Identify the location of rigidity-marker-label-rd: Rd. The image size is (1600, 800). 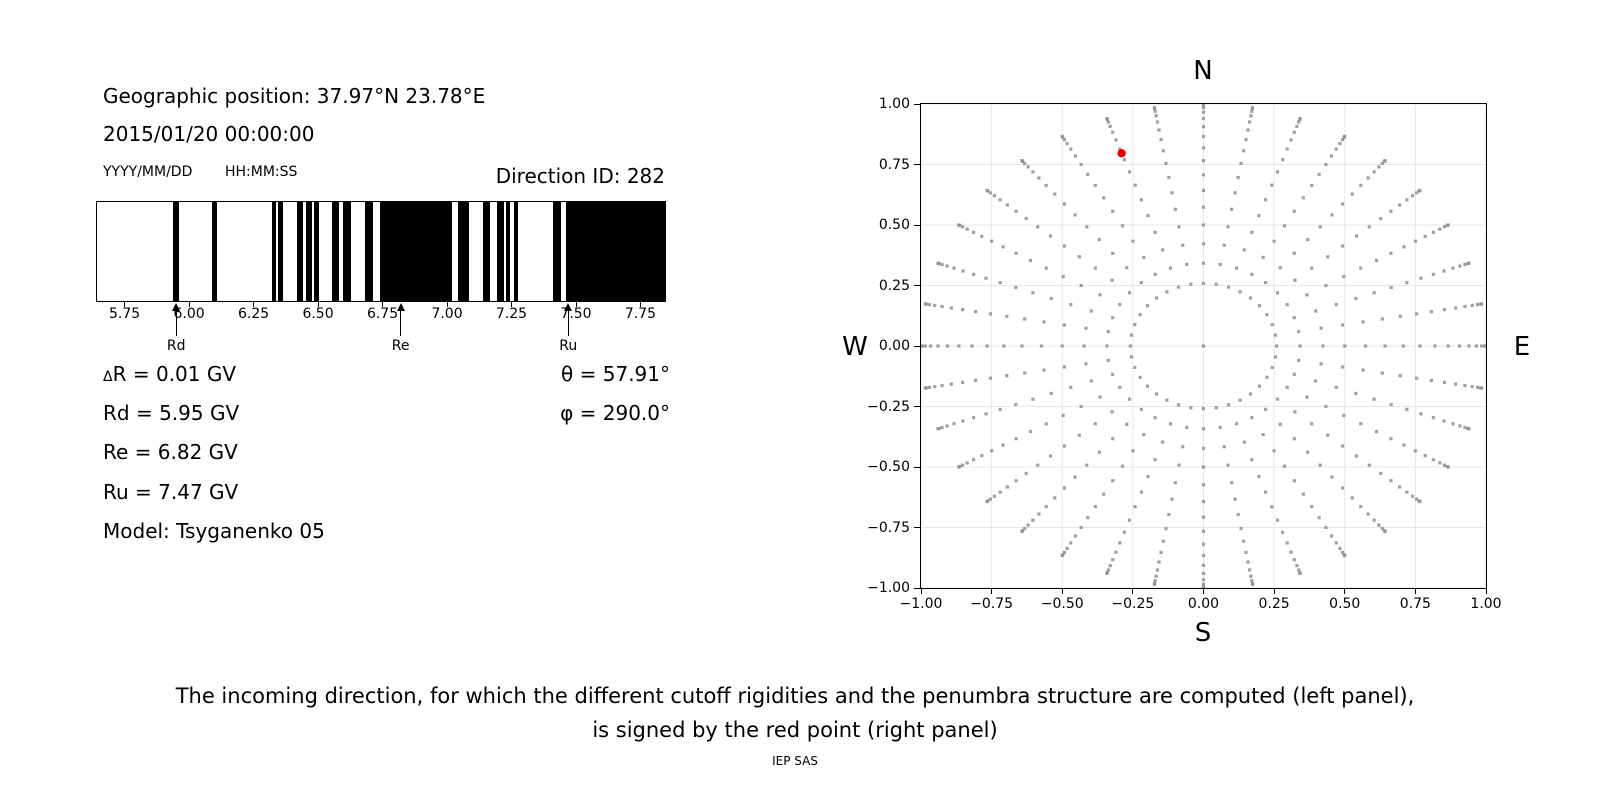
(176, 346).